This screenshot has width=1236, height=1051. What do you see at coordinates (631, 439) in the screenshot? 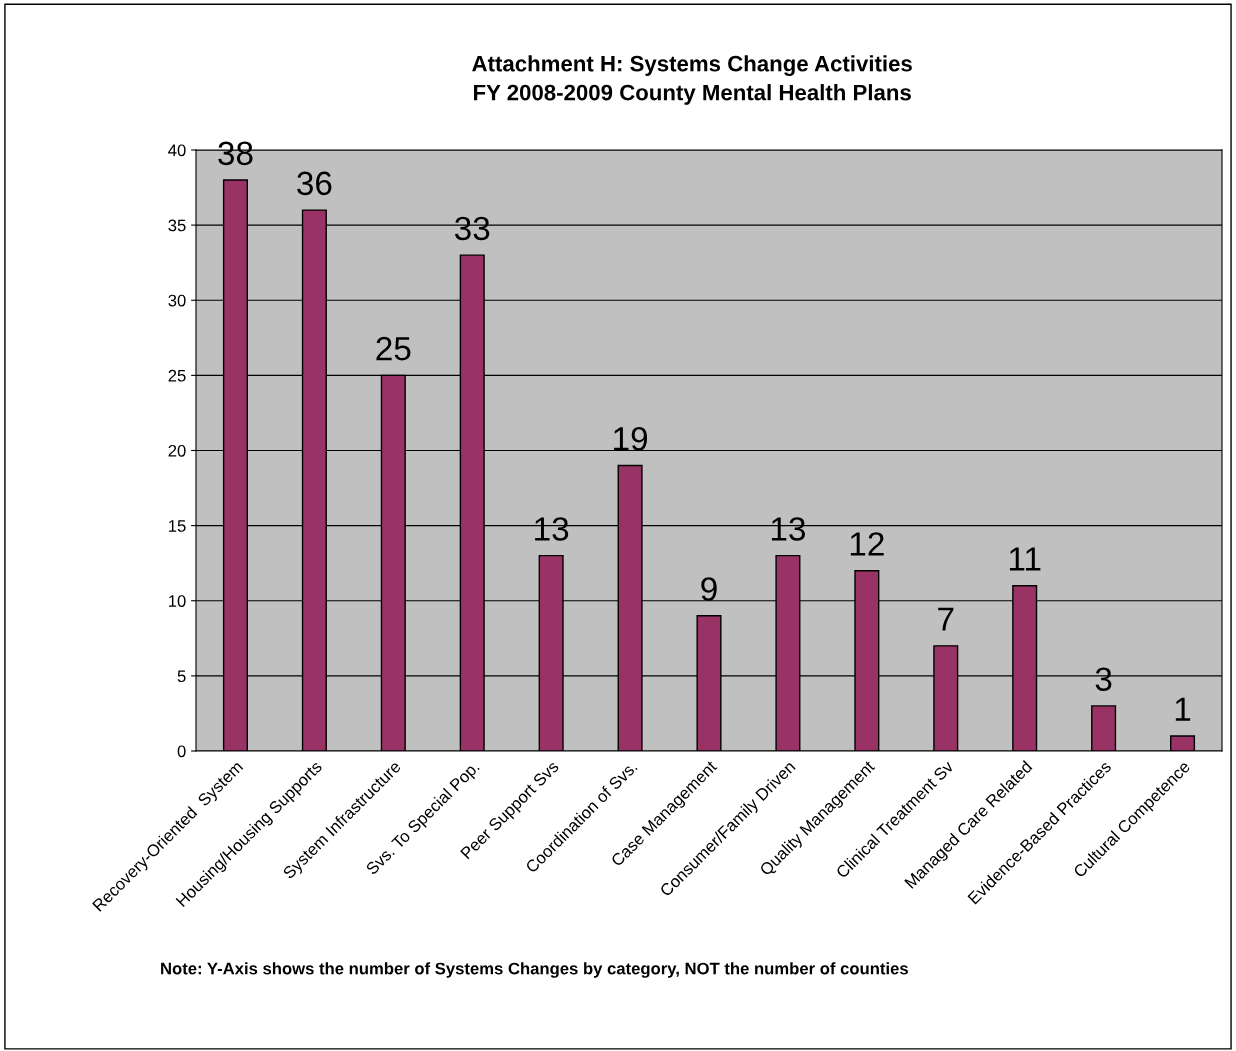
I see `data-label: 19` at bounding box center [631, 439].